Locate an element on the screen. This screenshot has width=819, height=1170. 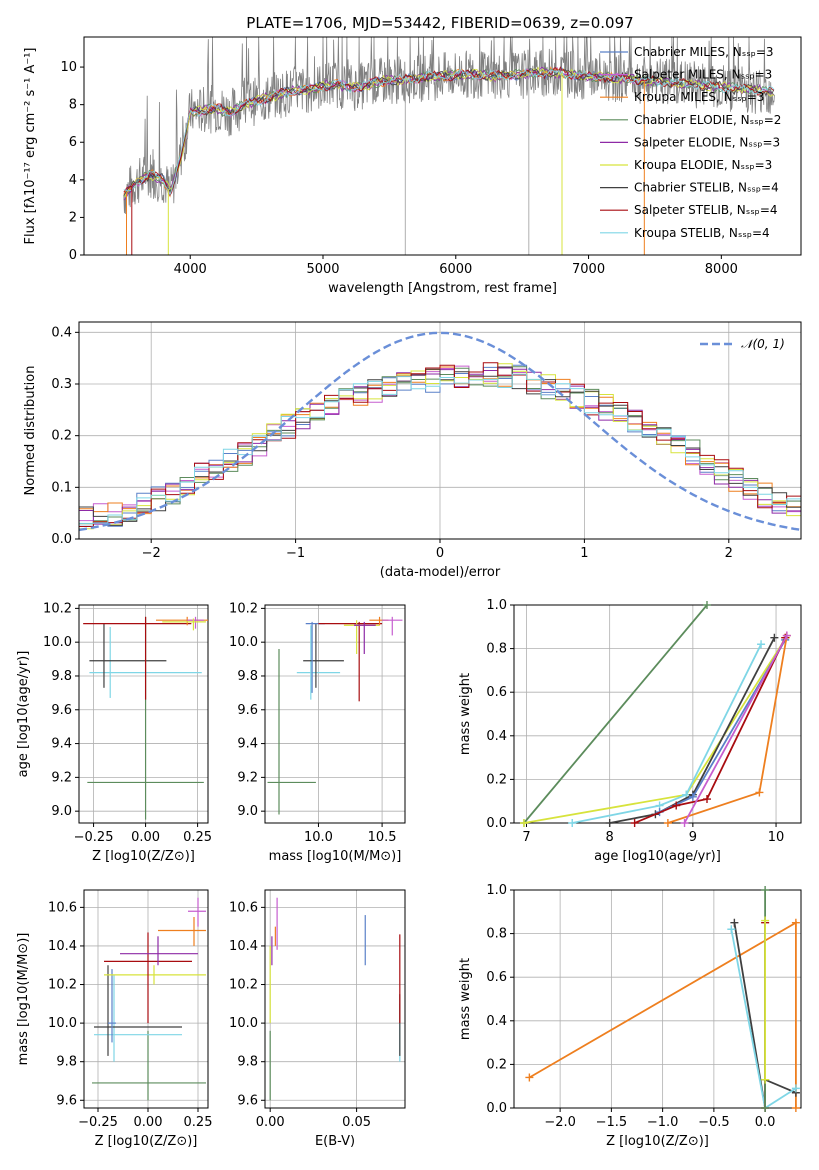
y-tick-label: 1.0 is located at coordinates (496, 605).